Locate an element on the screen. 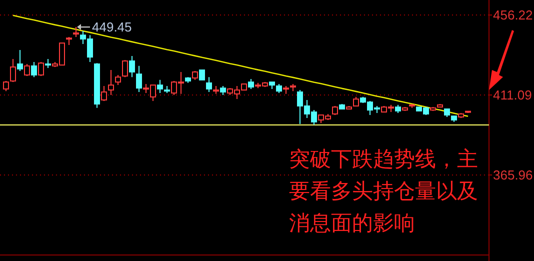 Image resolution: width=534 pixels, height=261 pixels. y-tick-label: 411.09 is located at coordinates (512, 95).